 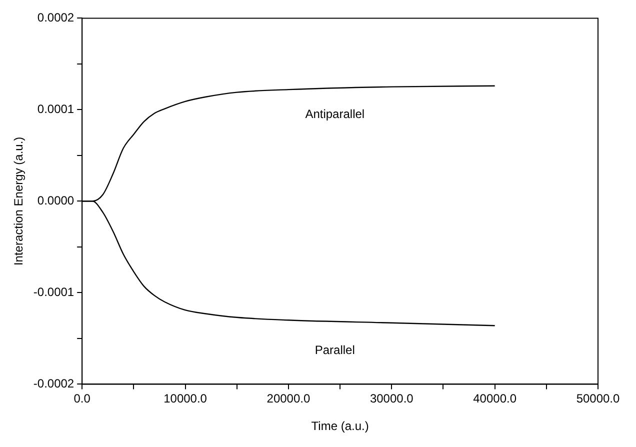 I want to click on series-label: Parallel, so click(x=334, y=350).